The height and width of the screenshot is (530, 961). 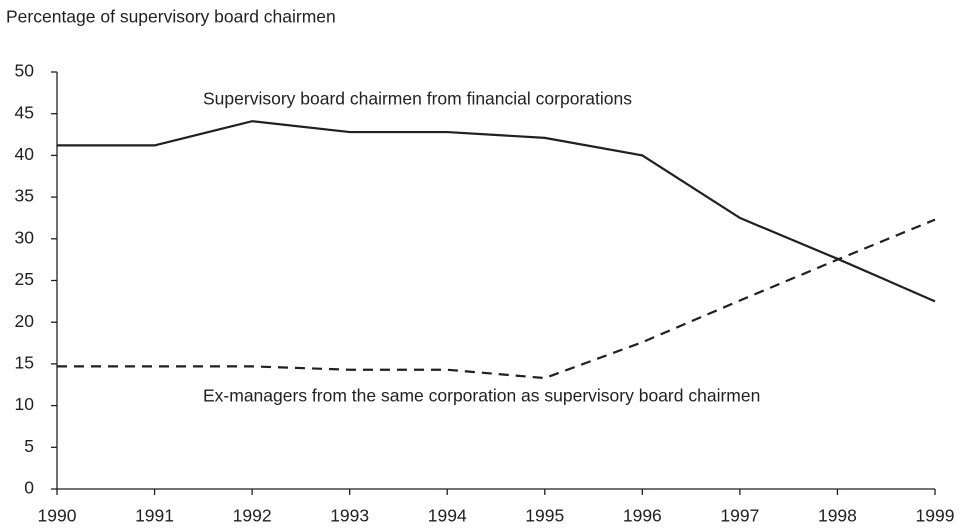 I want to click on x-tick-label: 1992, so click(x=252, y=516).